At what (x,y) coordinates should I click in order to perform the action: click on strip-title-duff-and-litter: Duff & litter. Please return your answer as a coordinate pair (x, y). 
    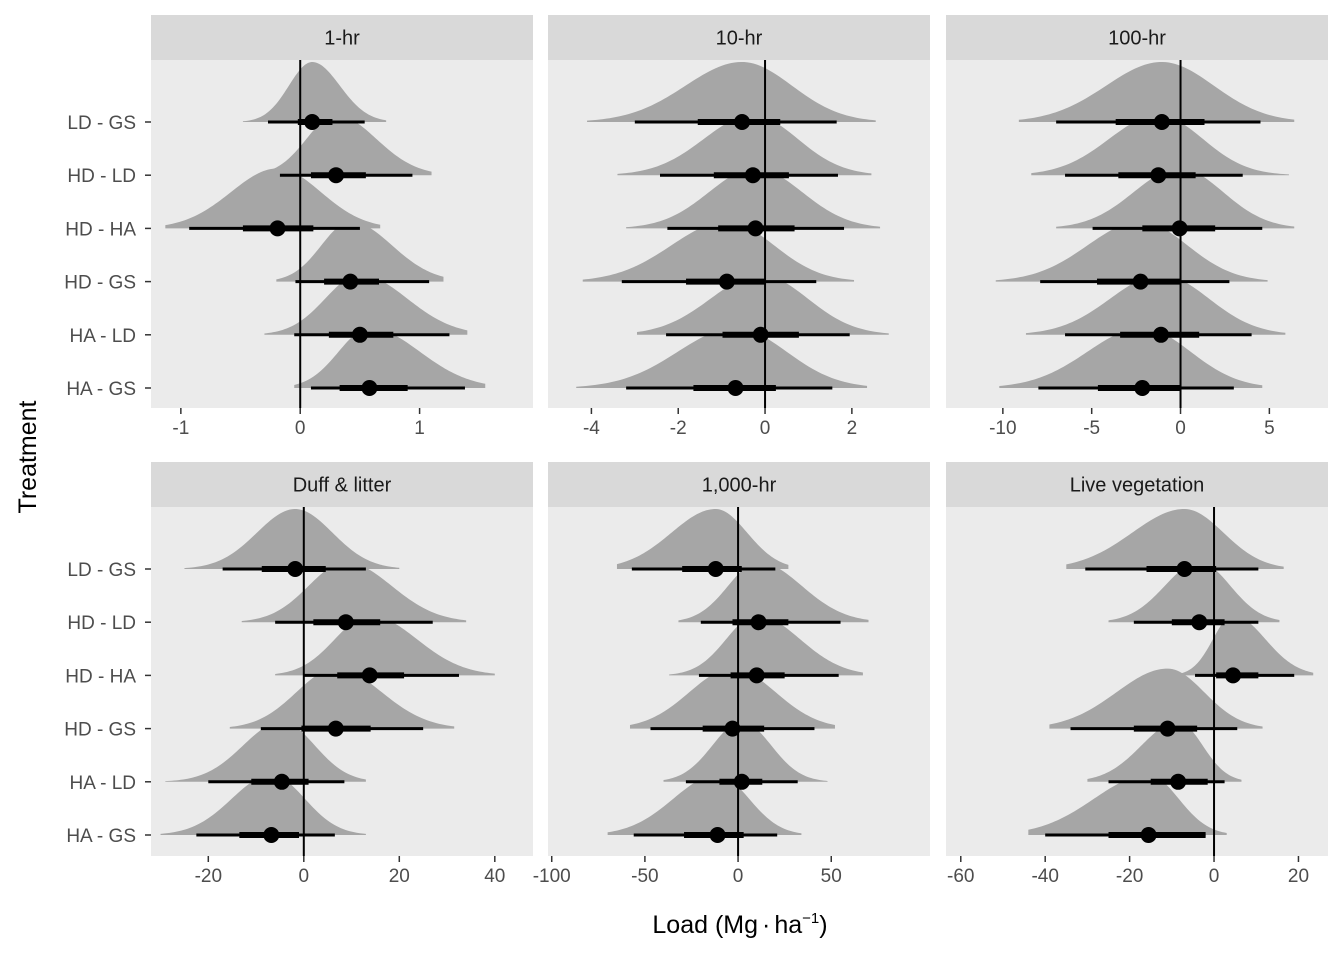
    Looking at the image, I should click on (342, 486).